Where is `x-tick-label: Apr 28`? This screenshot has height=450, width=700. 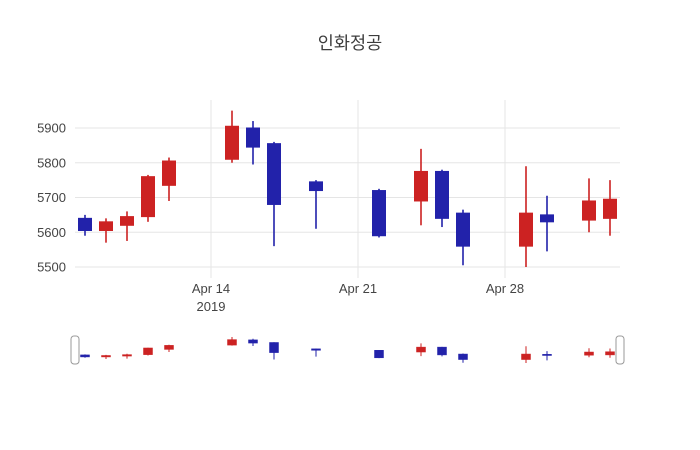 x-tick-label: Apr 28 is located at coordinates (505, 288).